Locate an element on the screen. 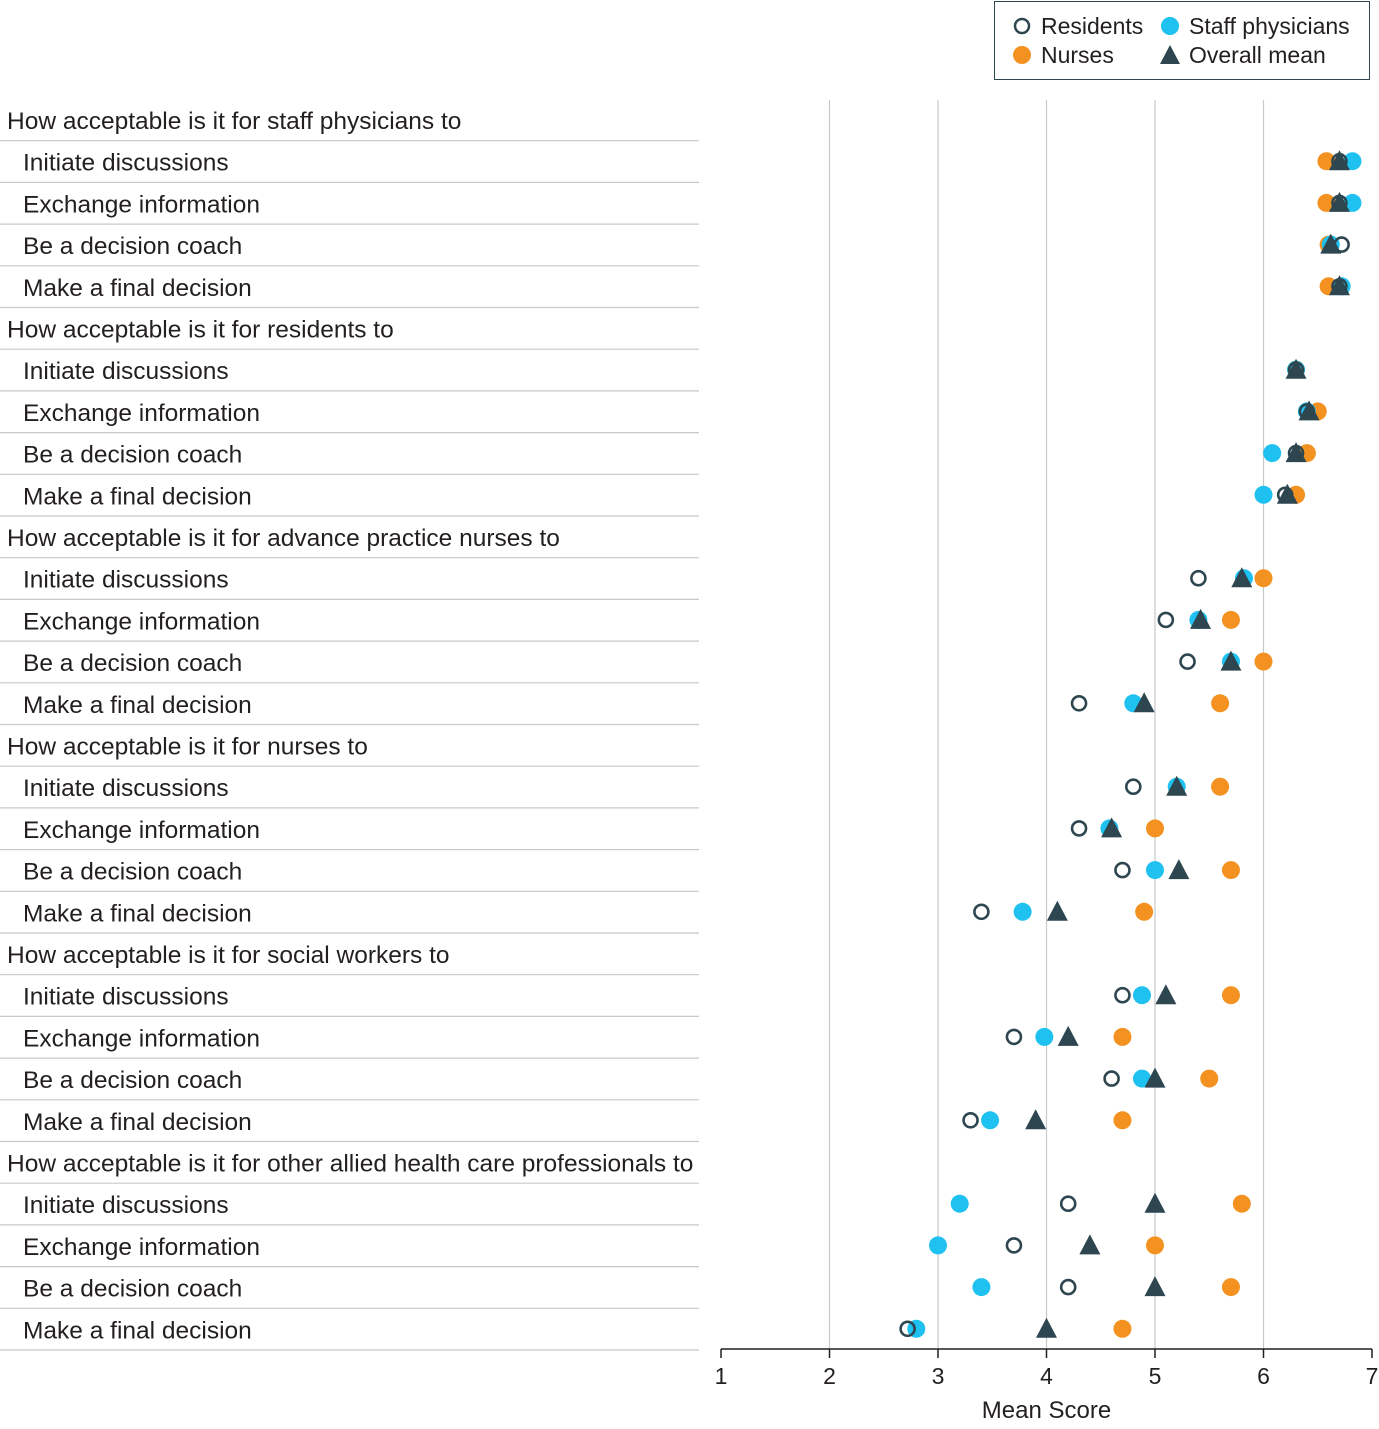 Image resolution: width=1379 pixels, height=1429 pixels. x-tick-label: 6 is located at coordinates (1263, 1376).